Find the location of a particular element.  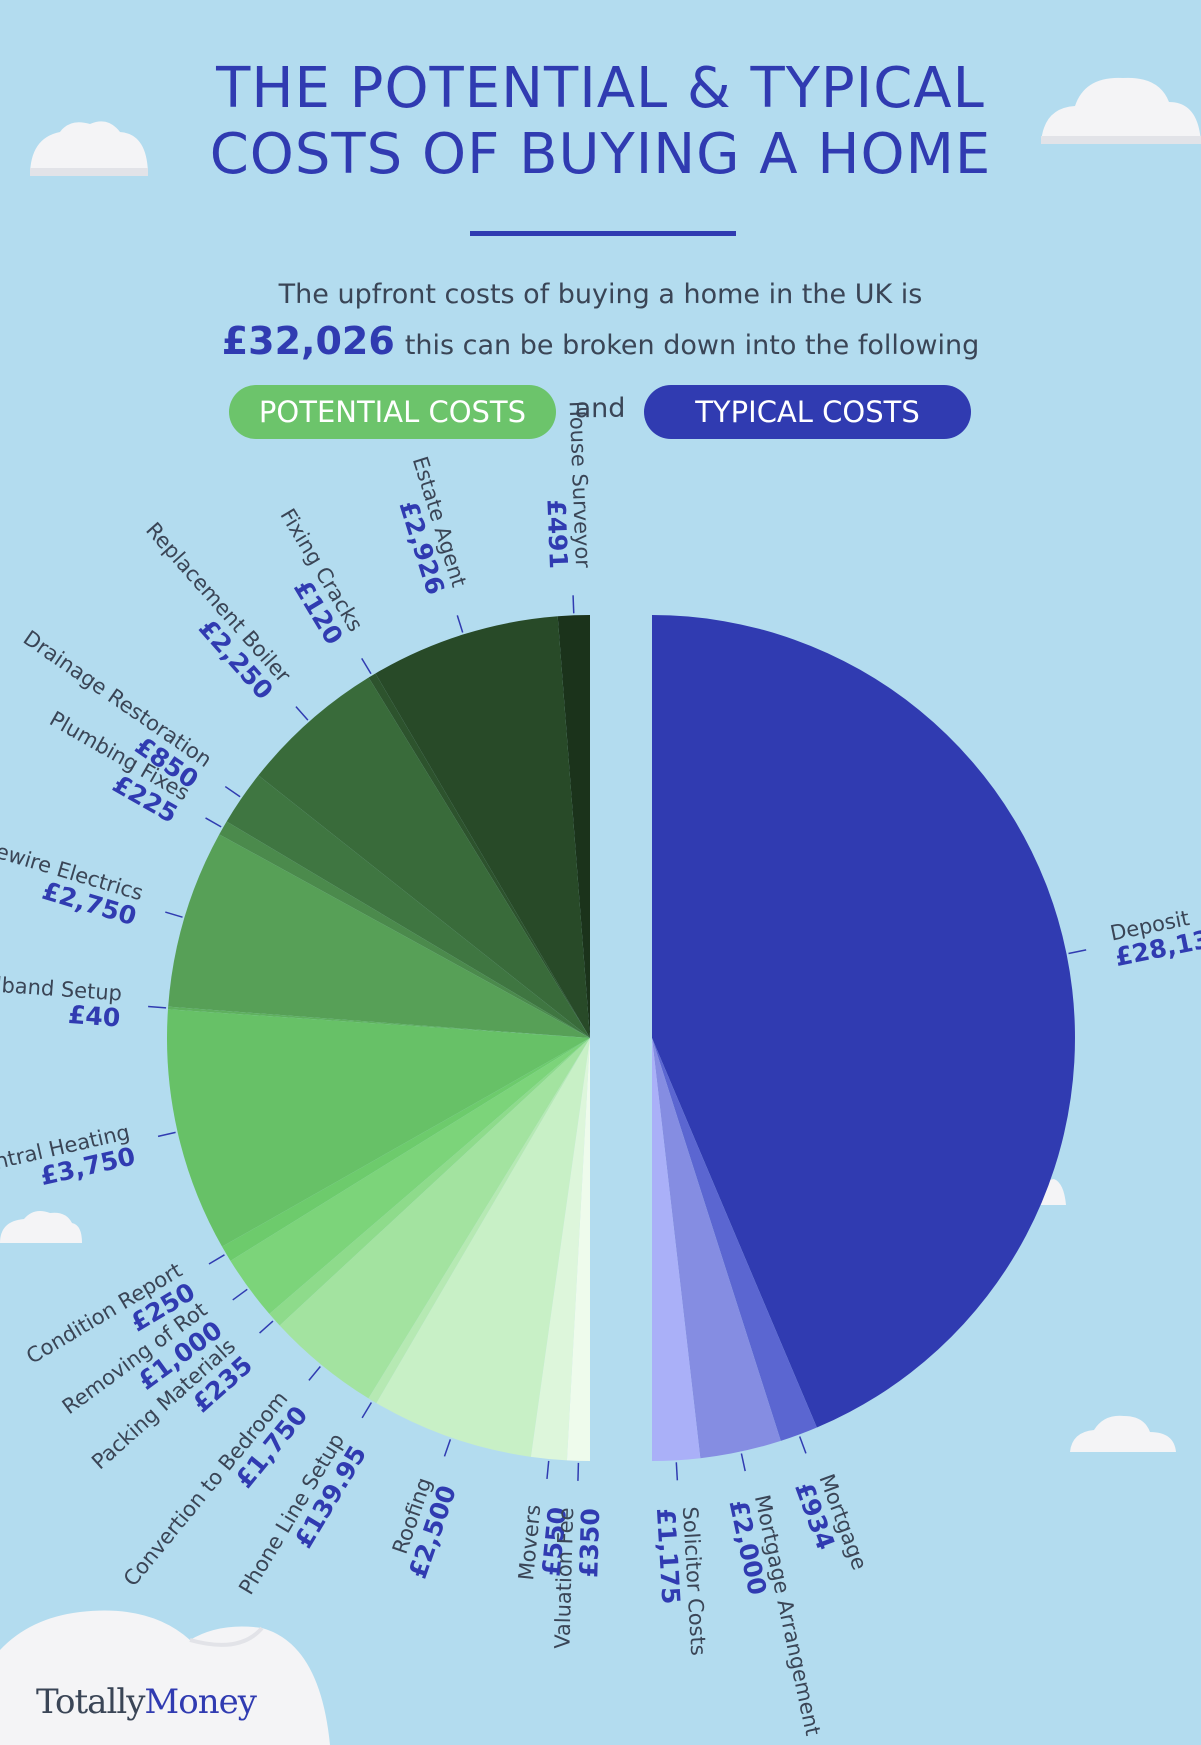

slice-valuation-fee is located at coordinates (578, 1249).